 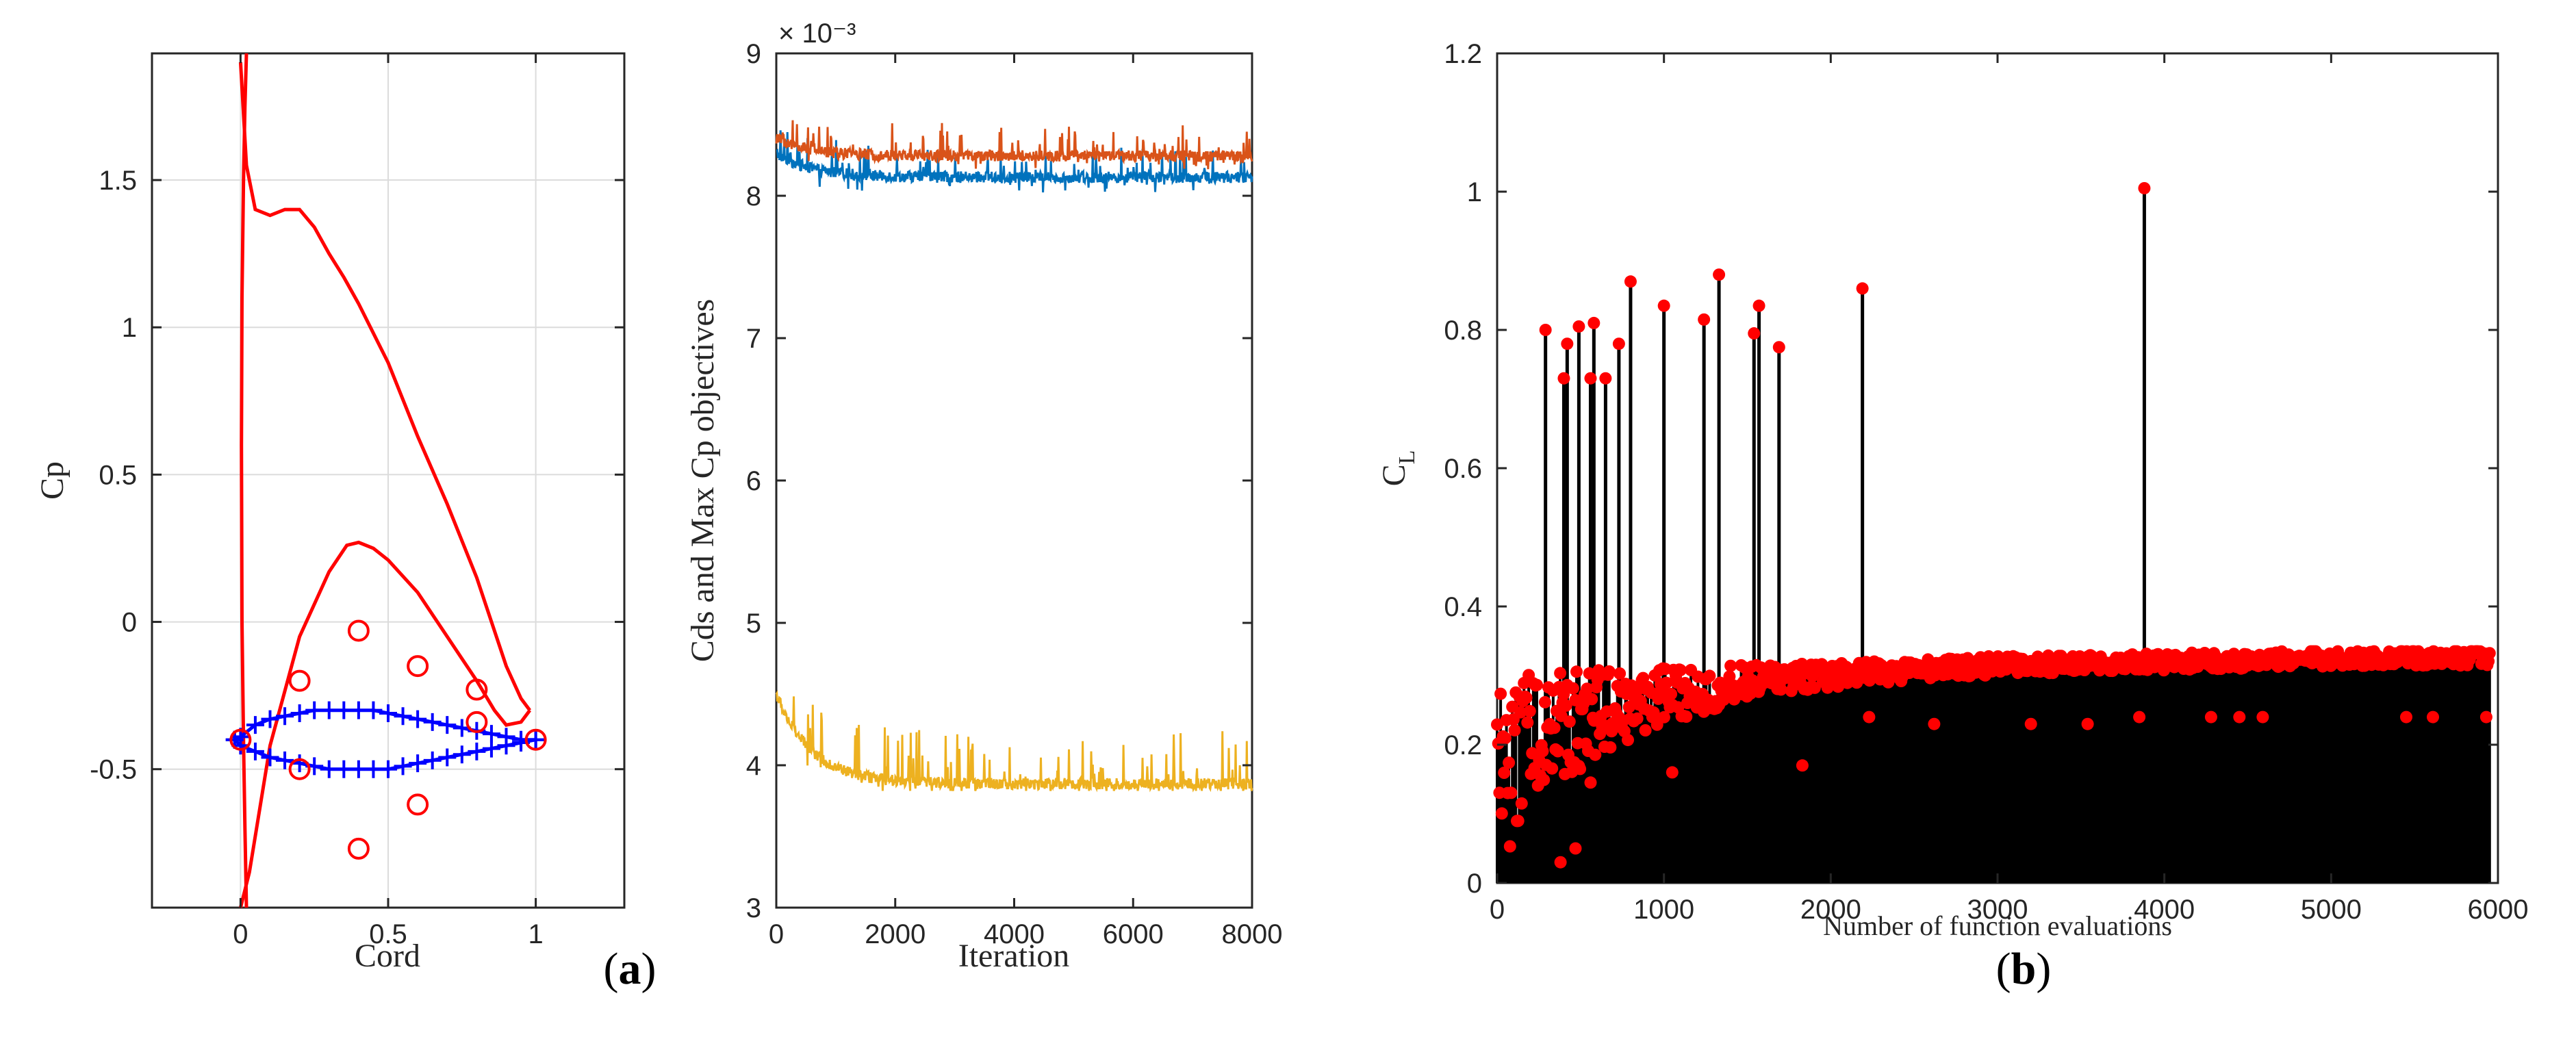 I want to click on iteration-y-tick-label: 8, so click(x=753, y=196).